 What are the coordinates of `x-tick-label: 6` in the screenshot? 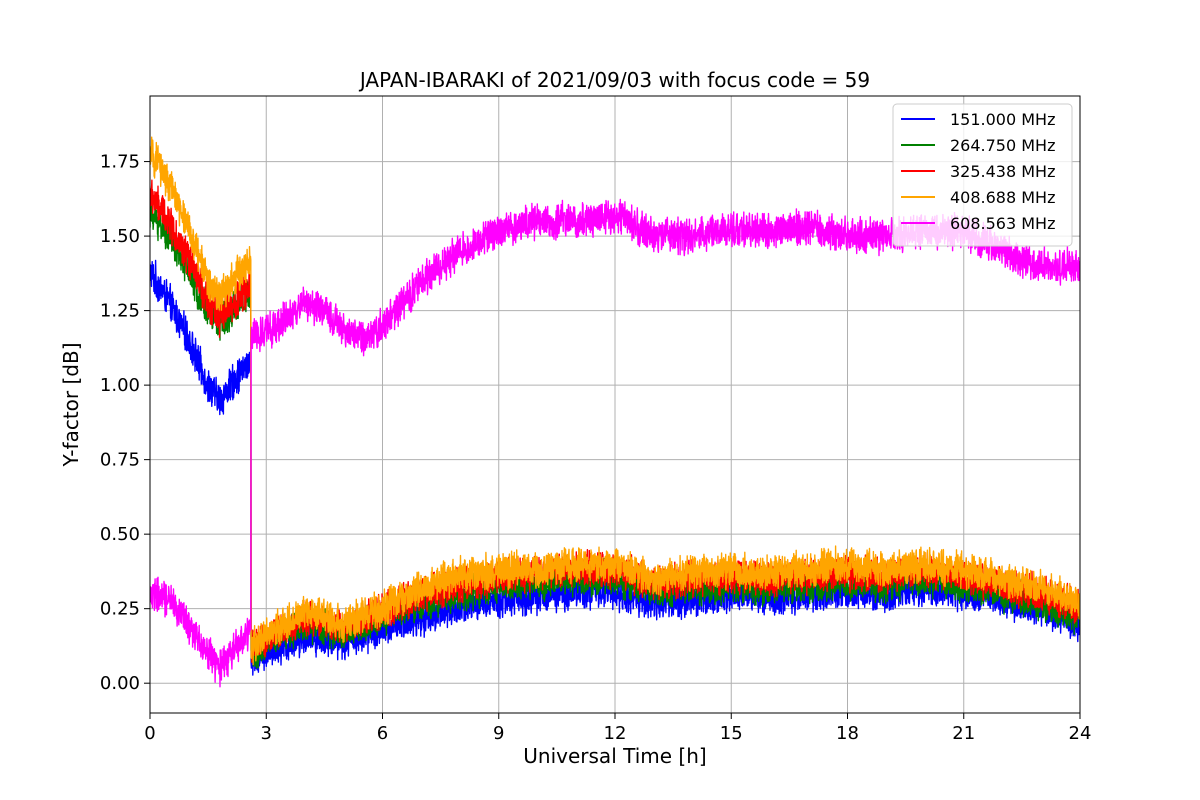 It's located at (382, 733).